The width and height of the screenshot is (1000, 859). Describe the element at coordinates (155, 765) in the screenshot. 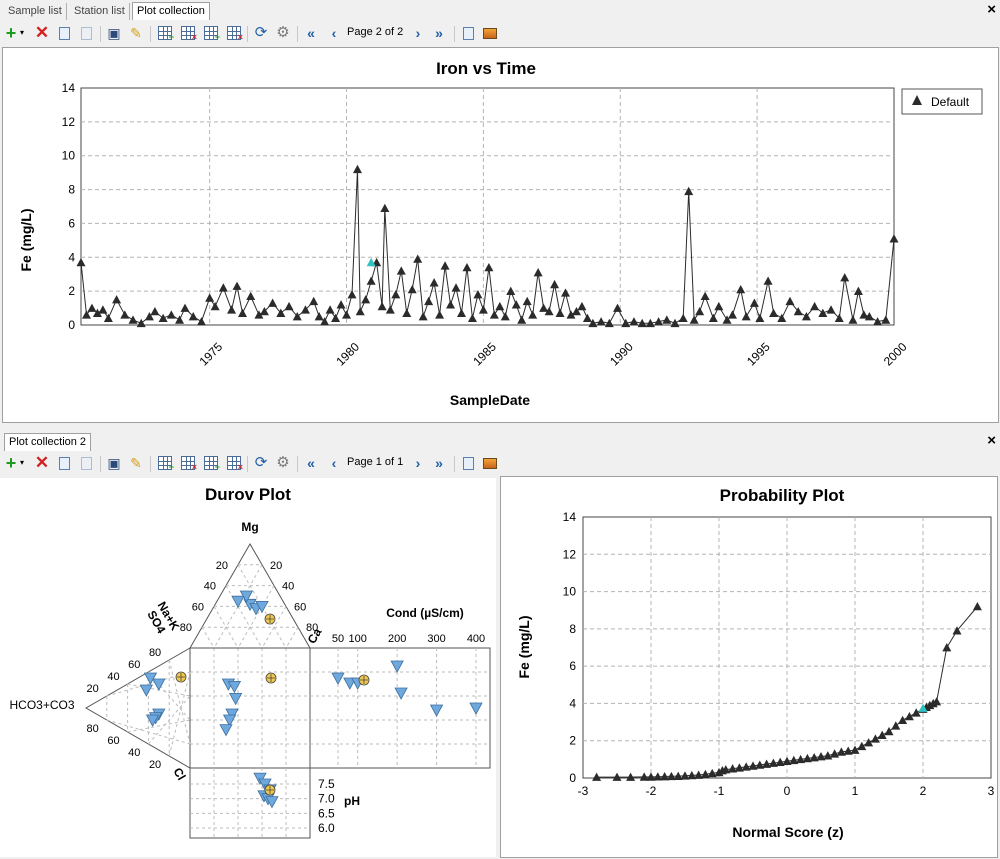

I see `anion-tick-bottom: 20` at that location.